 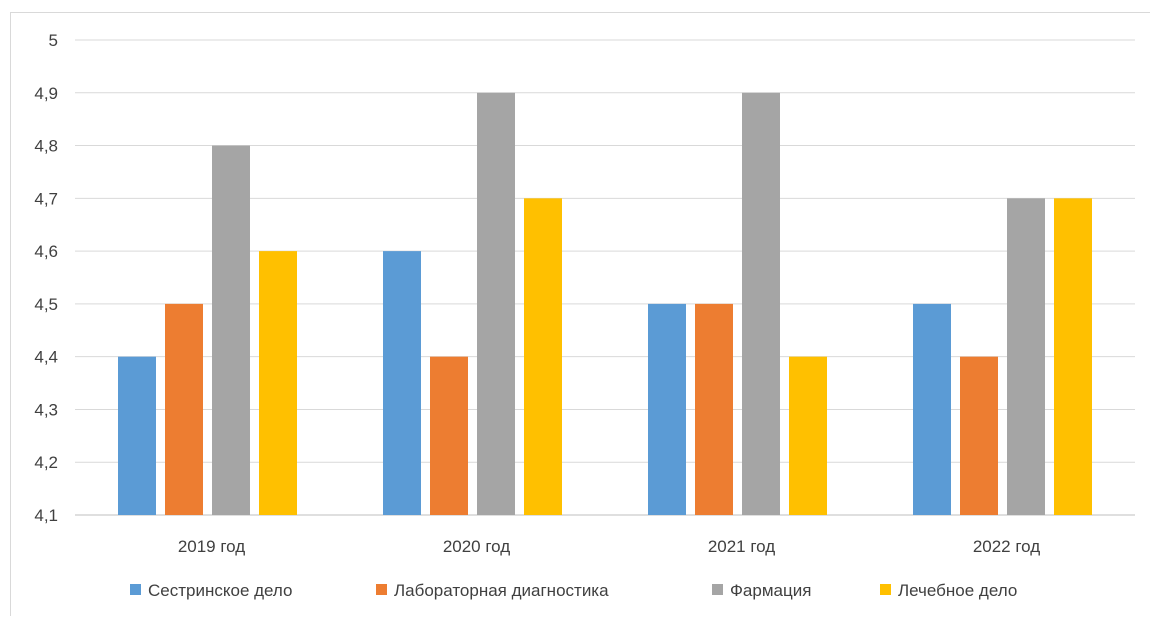 What do you see at coordinates (46, 304) in the screenshot?
I see `y-tick-label: 4,5` at bounding box center [46, 304].